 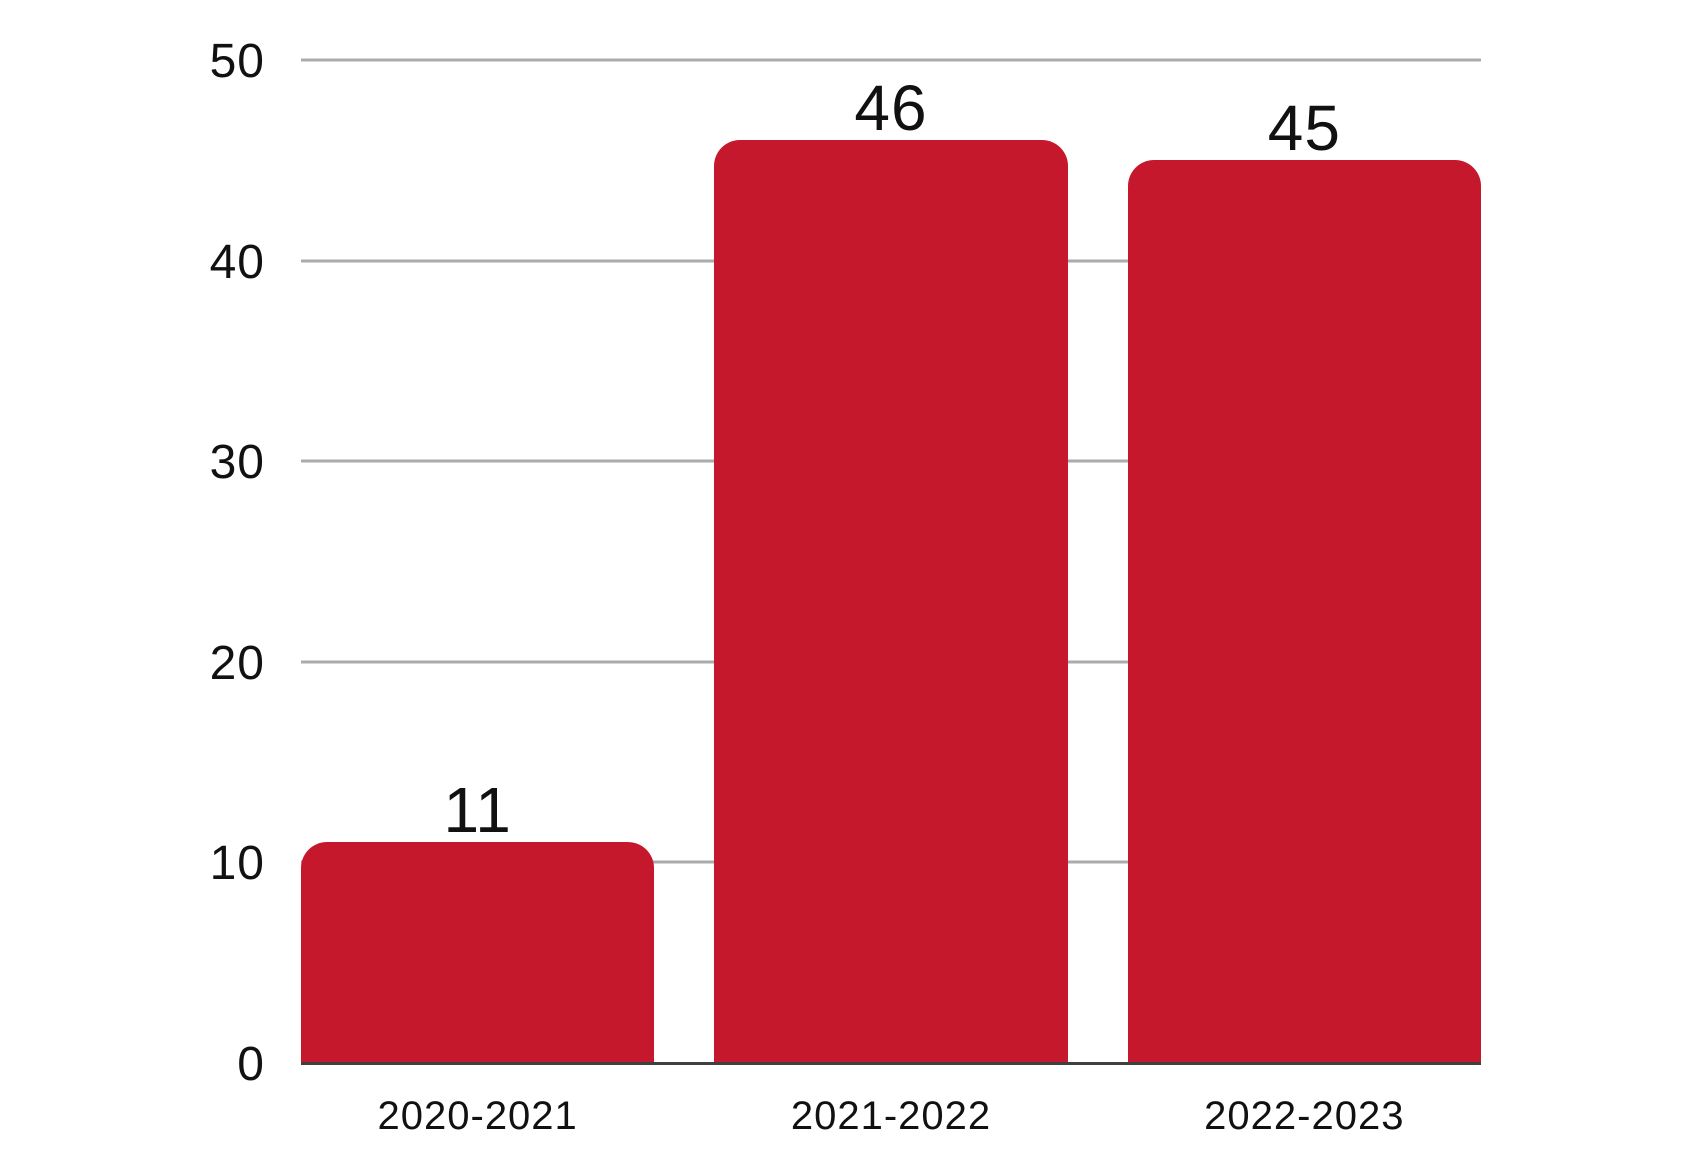 I want to click on y-axis-tick-label: 20, so click(x=237, y=663).